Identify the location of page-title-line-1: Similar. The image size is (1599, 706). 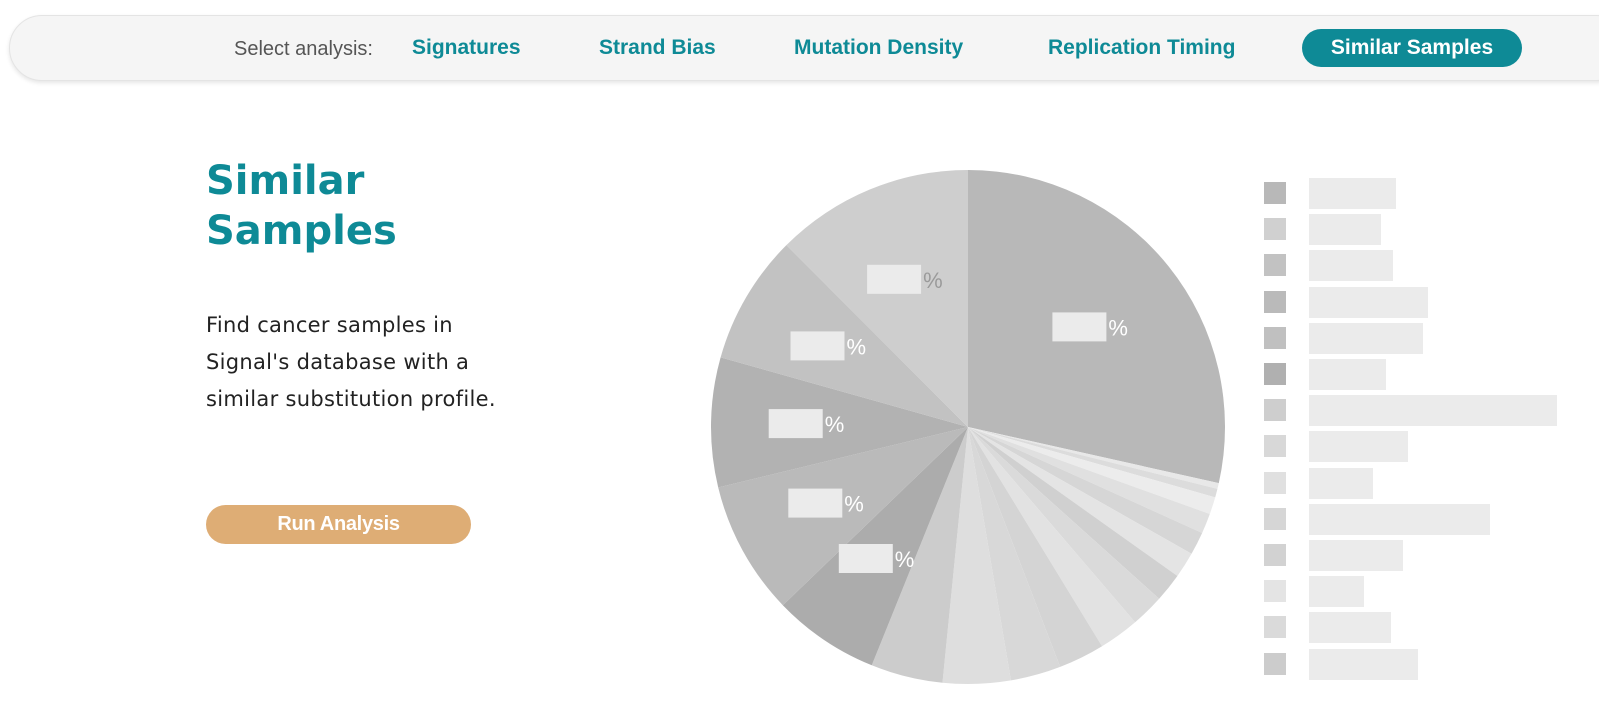
(285, 181).